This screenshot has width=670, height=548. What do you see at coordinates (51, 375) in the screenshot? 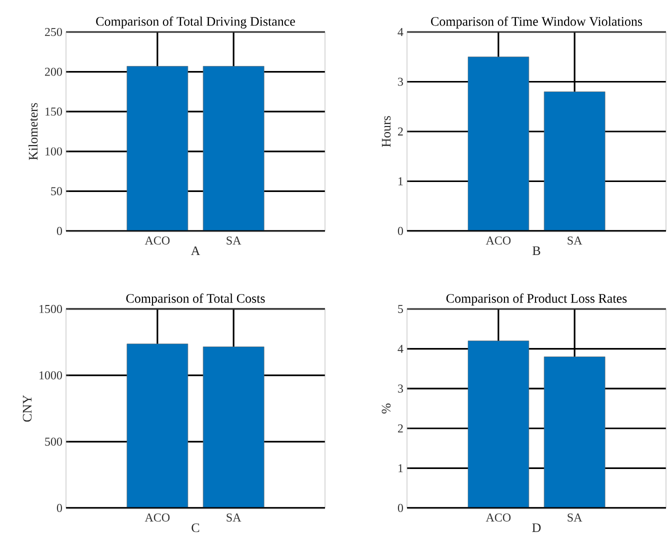
I see `y-tick-label: 1000` at bounding box center [51, 375].